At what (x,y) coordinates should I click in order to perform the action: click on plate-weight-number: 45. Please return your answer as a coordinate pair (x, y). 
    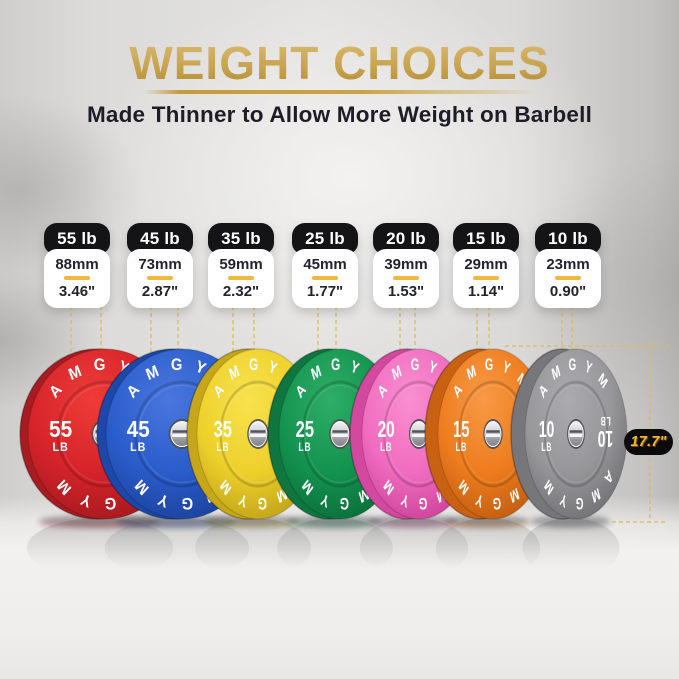
    Looking at the image, I should click on (138, 429).